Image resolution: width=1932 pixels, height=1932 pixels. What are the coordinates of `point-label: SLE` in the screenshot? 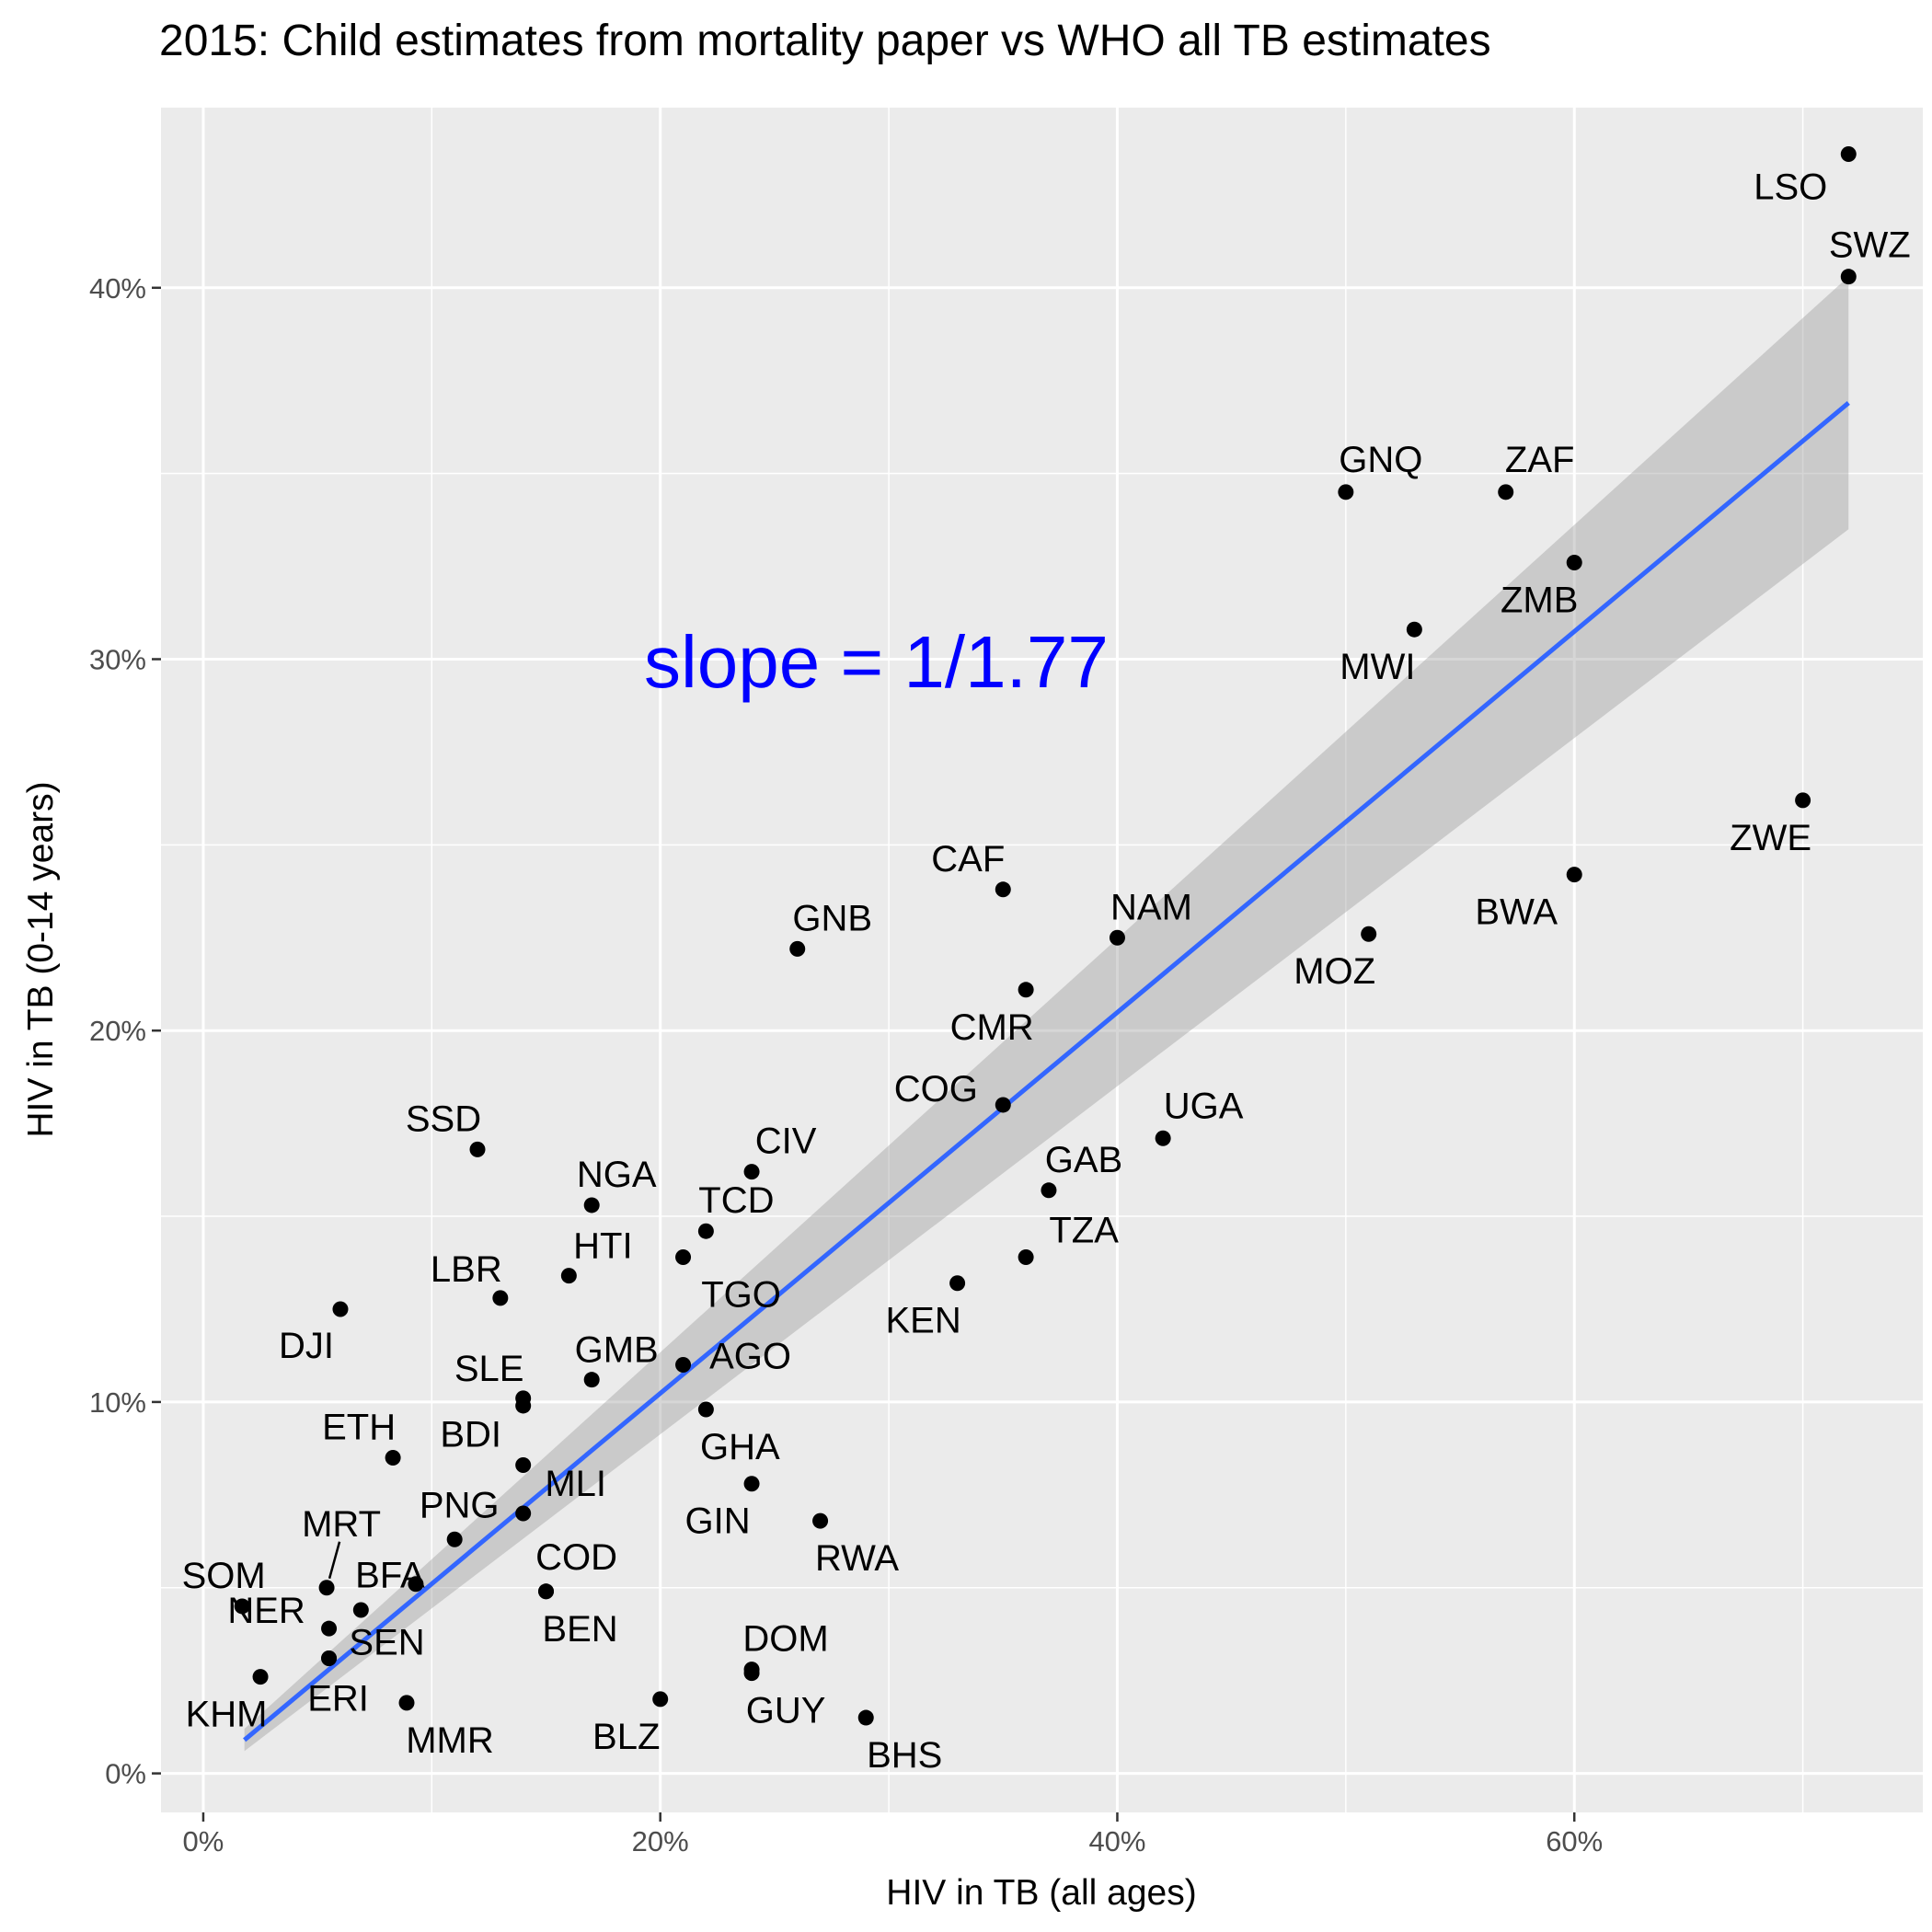 It's located at (489, 1369).